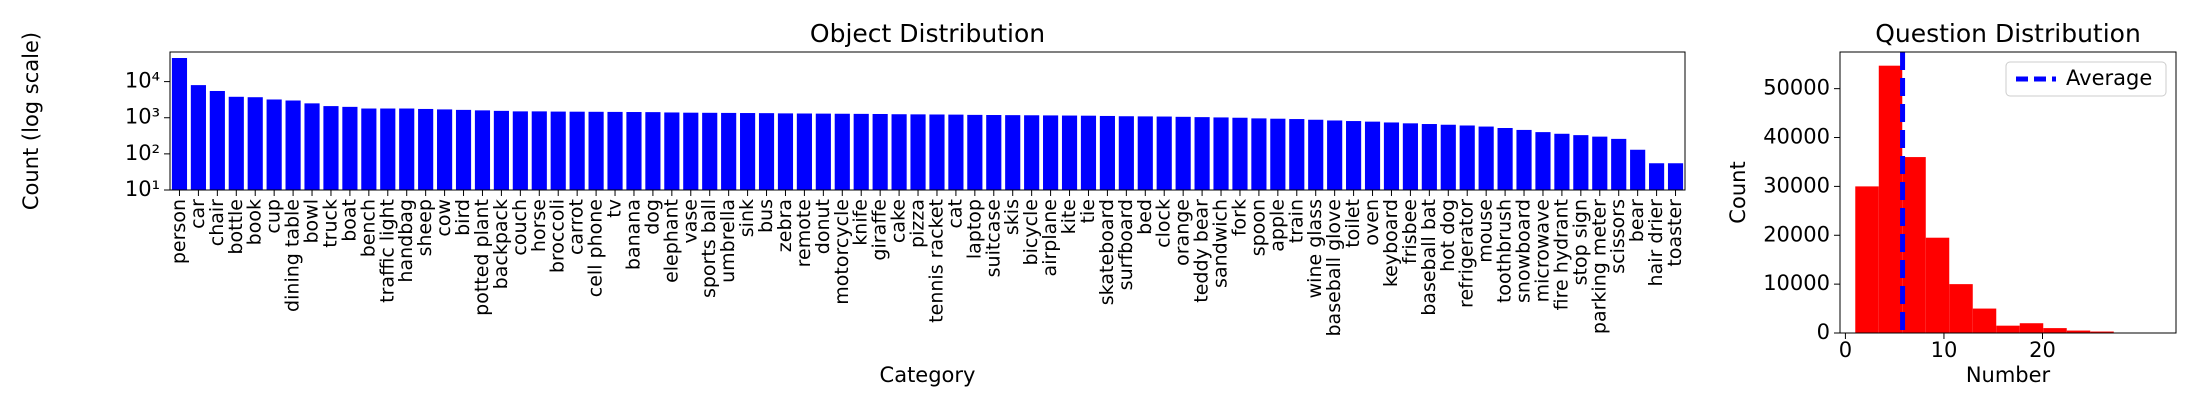  I want to click on y-tick-label: 10², so click(142, 153).